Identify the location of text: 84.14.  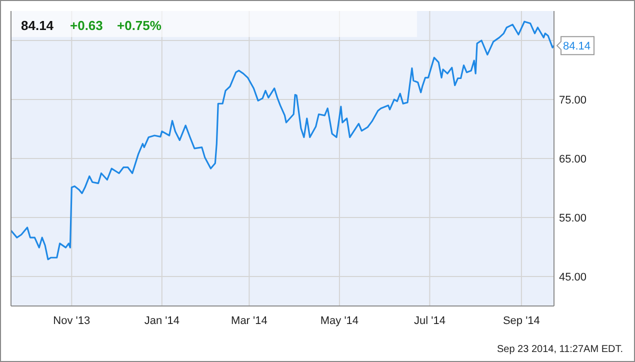
(37, 25).